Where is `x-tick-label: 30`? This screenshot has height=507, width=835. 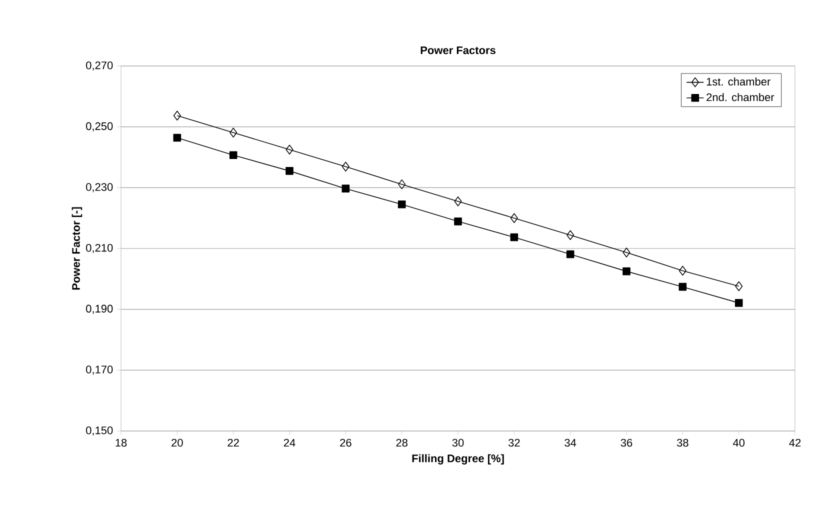 x-tick-label: 30 is located at coordinates (458, 442).